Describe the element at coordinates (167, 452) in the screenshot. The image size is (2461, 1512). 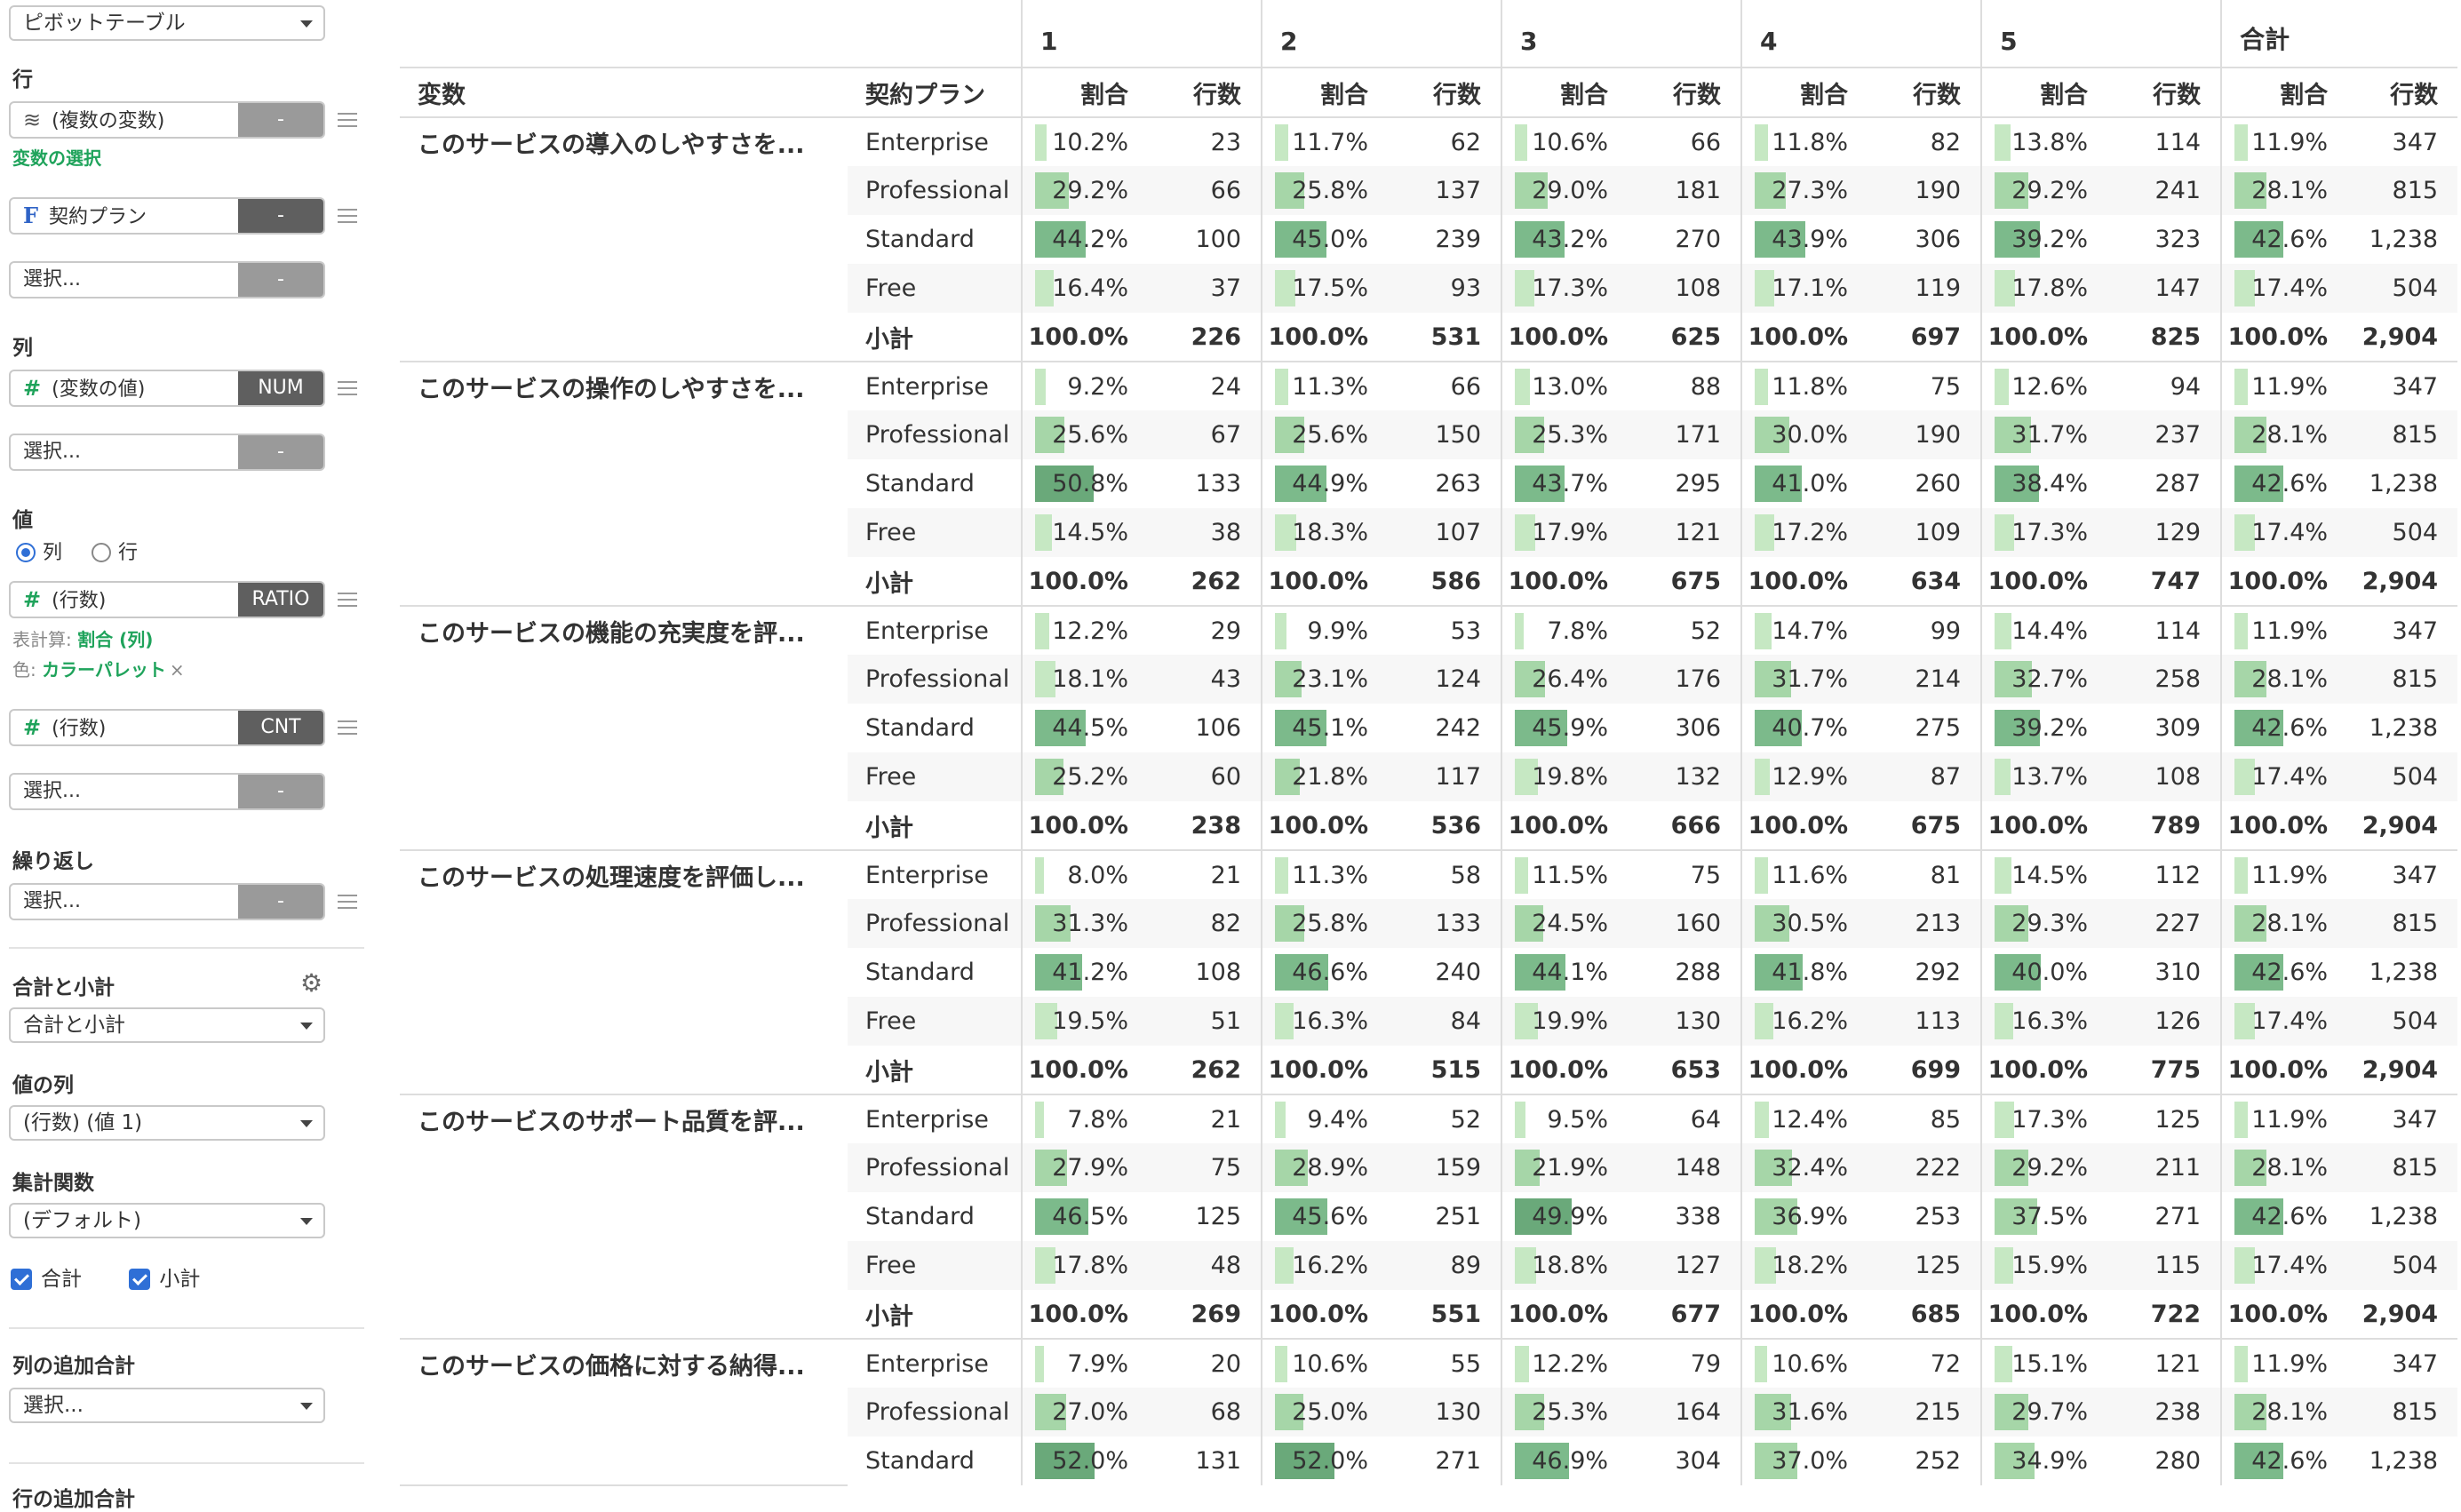
I see `column-add-select: 選択... -` at that location.